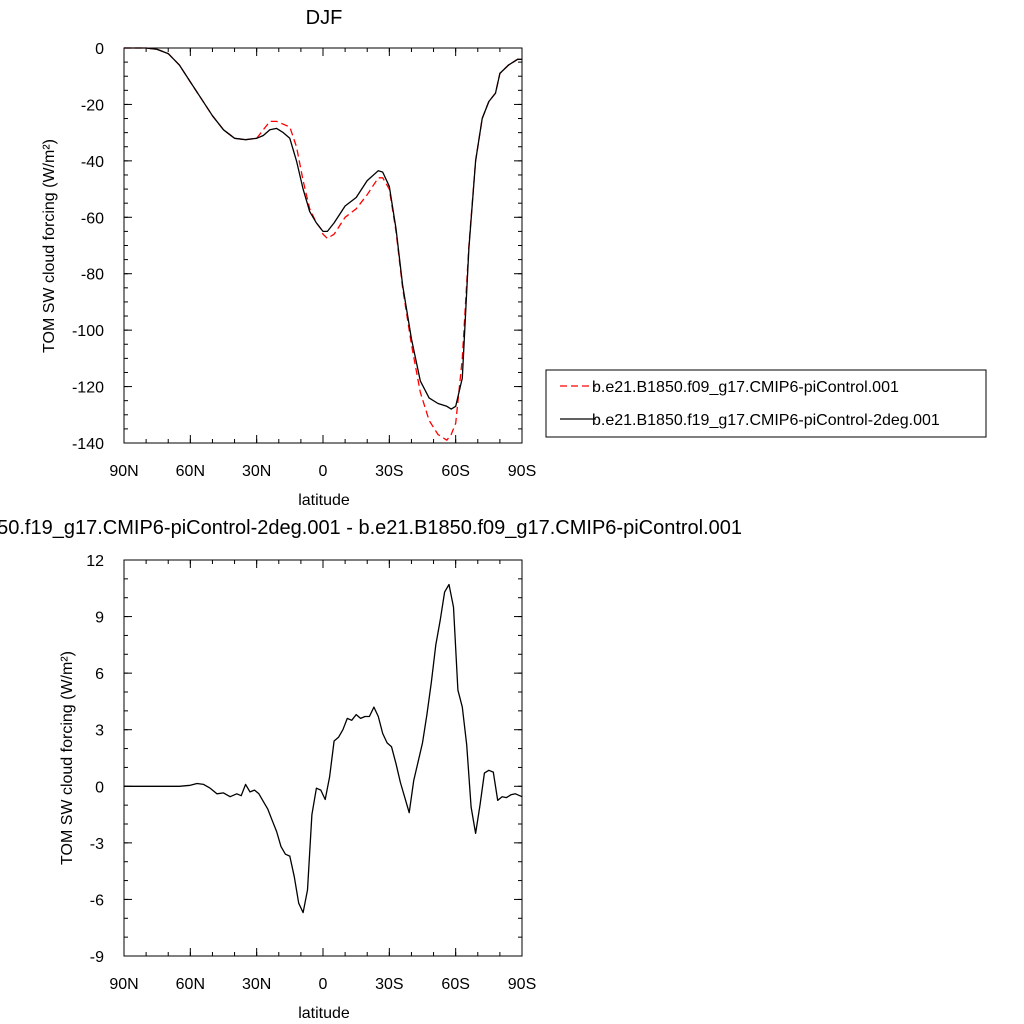 The width and height of the screenshot is (1024, 1024). What do you see at coordinates (389, 471) in the screenshot?
I see `top-chart-x-tick-label: 30S` at bounding box center [389, 471].